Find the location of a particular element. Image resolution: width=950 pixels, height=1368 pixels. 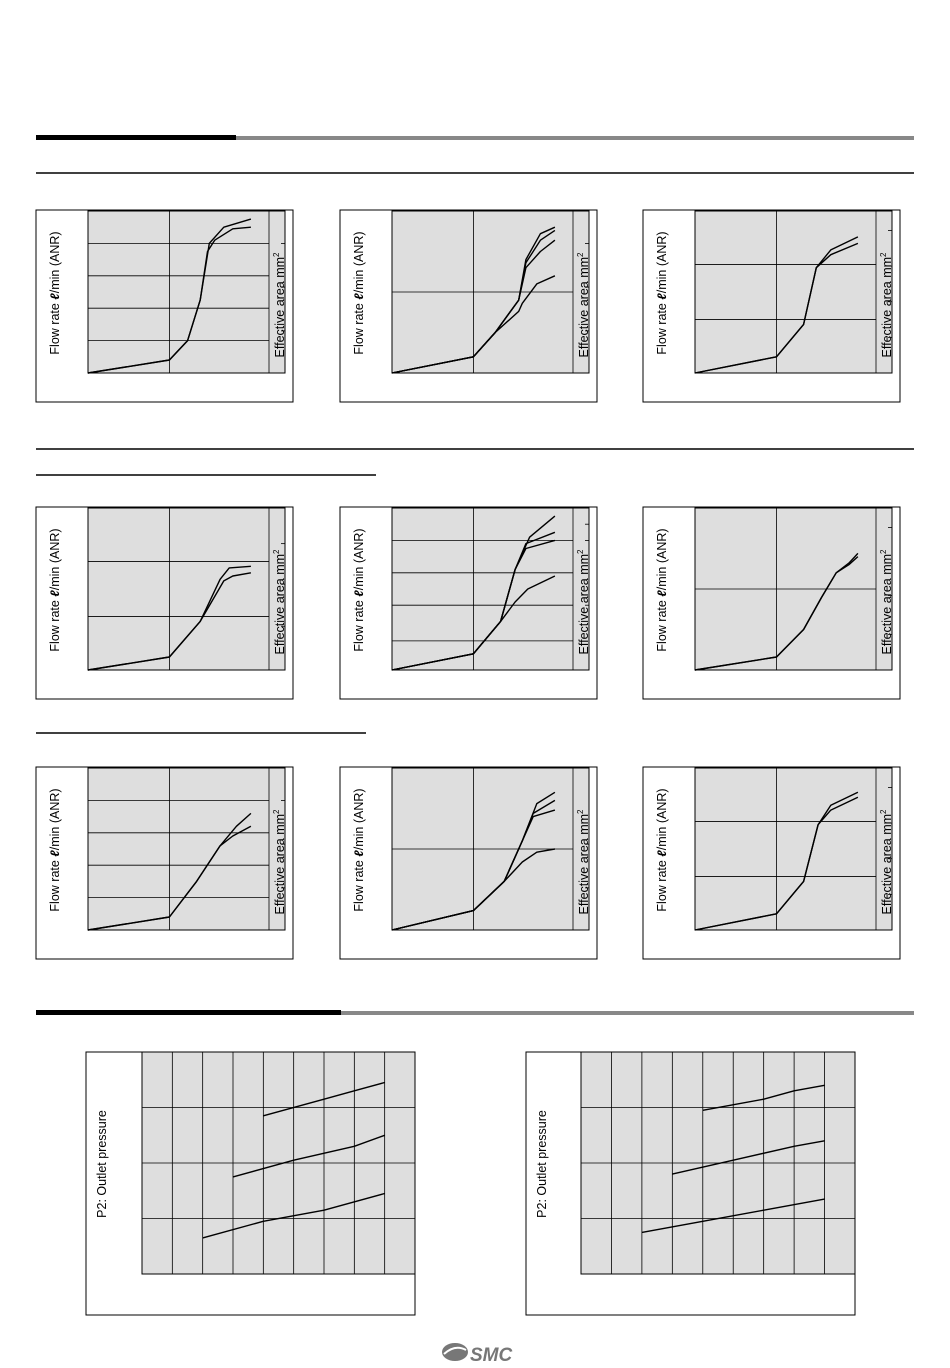

chart-3: Flow rate ℓ/min (ANR) Effective area mm2 is located at coordinates (771, 306).